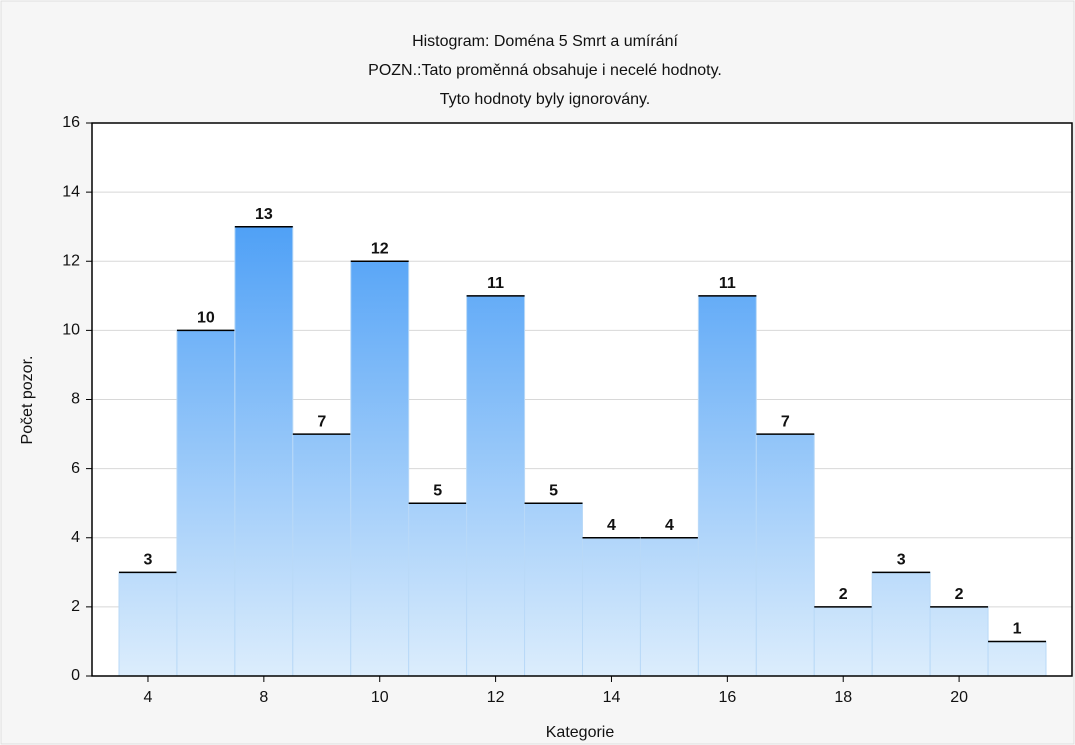 The height and width of the screenshot is (745, 1075). What do you see at coordinates (263, 697) in the screenshot?
I see `x-tick-label: 8` at bounding box center [263, 697].